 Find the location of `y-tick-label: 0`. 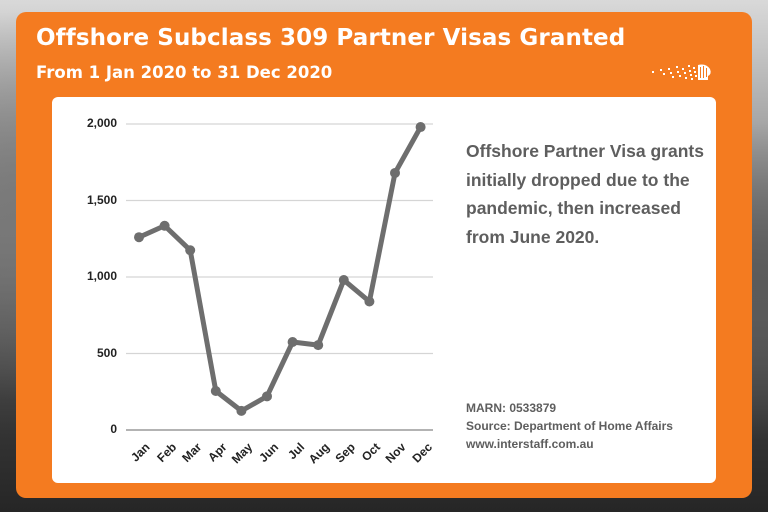

y-tick-label: 0 is located at coordinates (113, 429).